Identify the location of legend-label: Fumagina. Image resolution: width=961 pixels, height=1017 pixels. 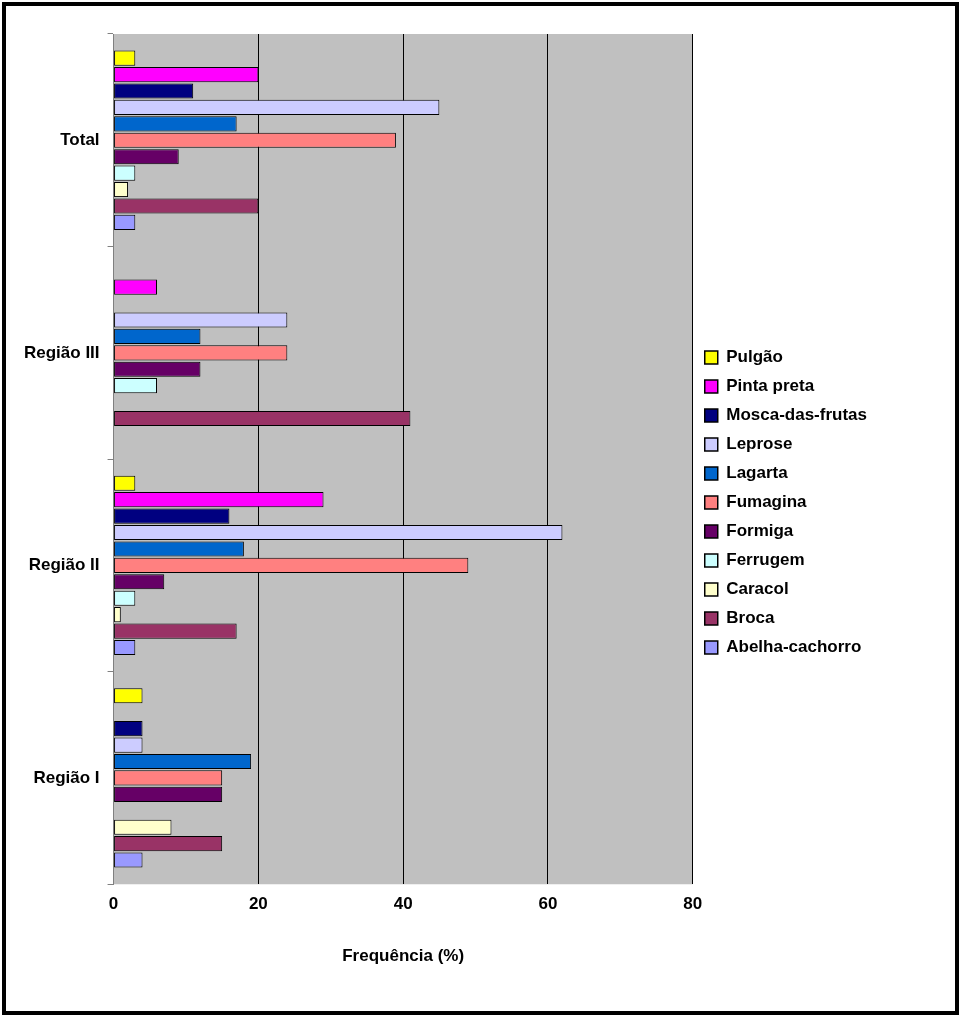
(767, 502).